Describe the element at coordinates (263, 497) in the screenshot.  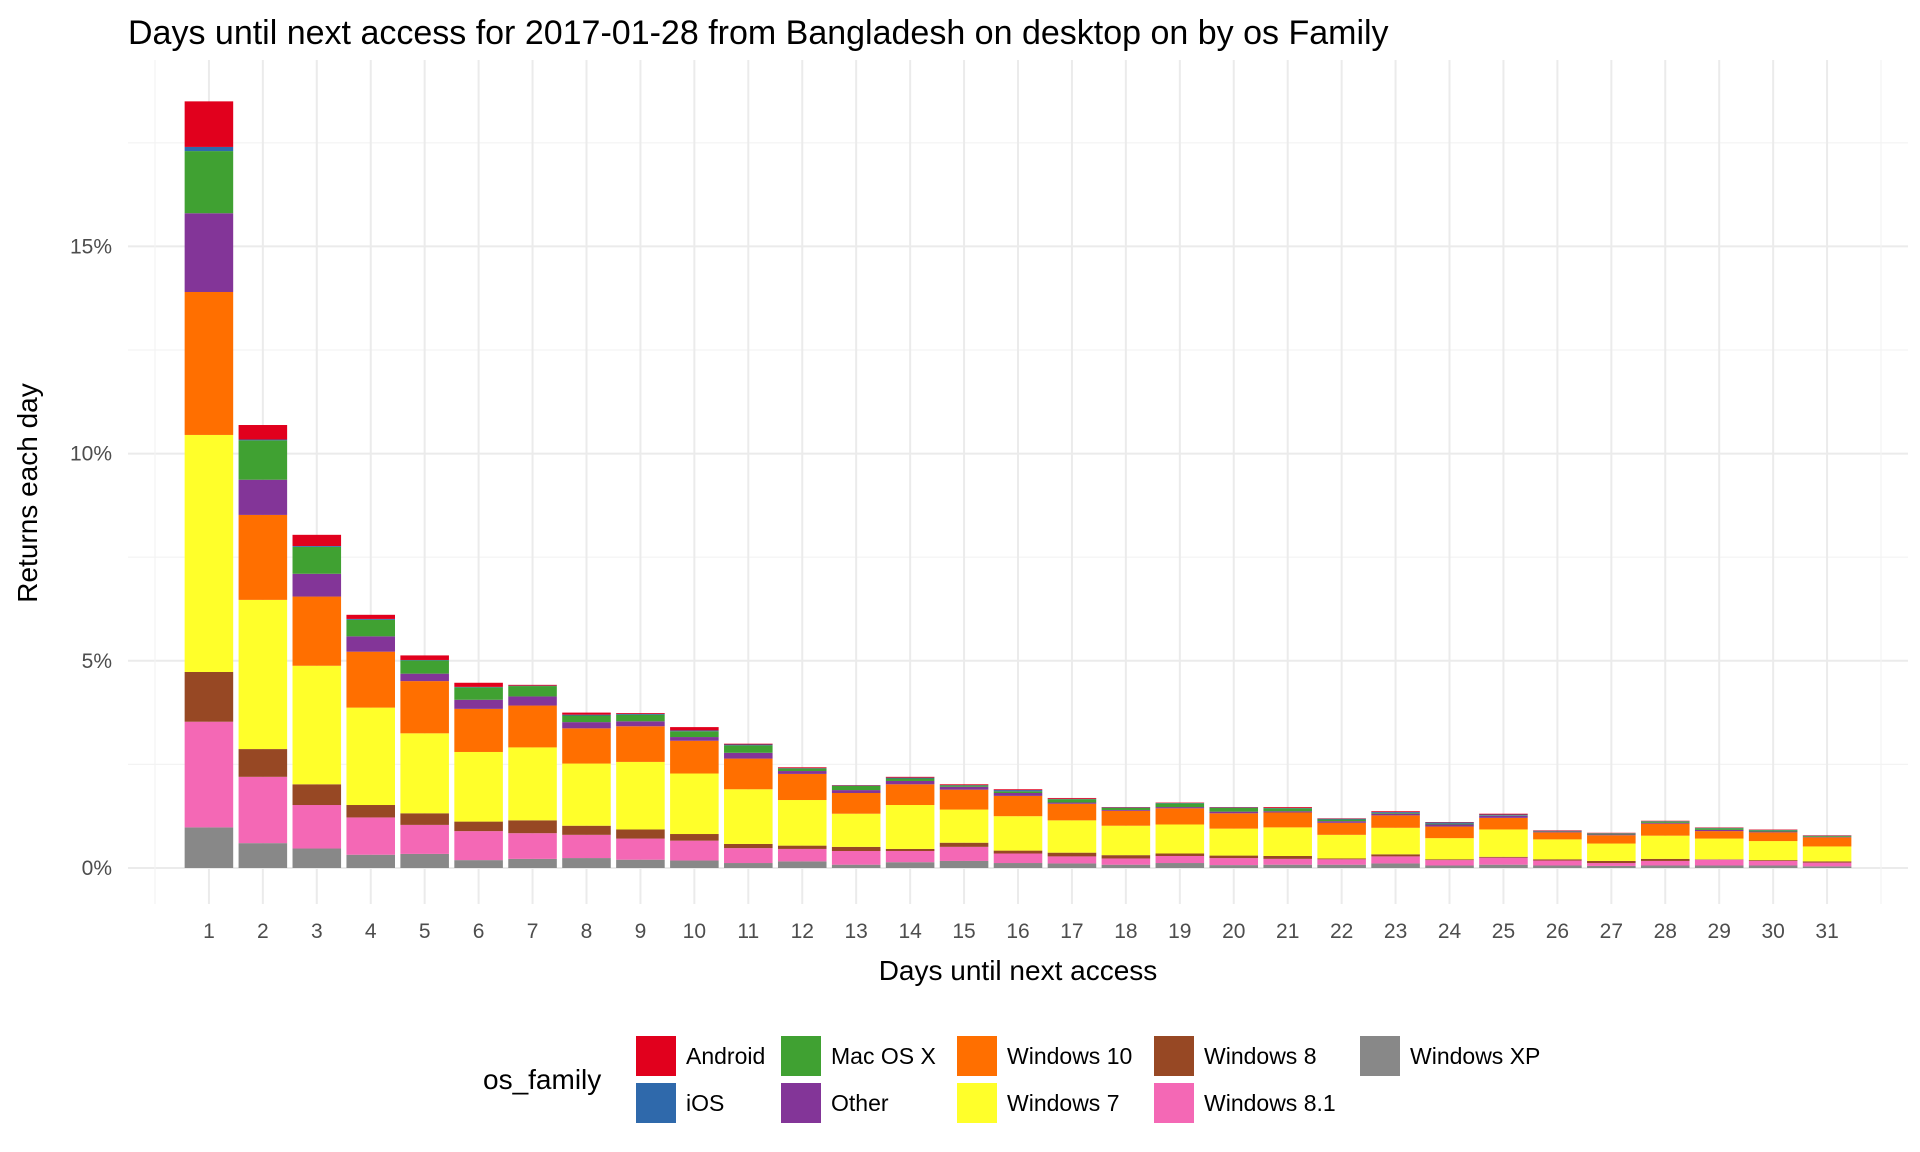
I see `bar-segment-2-other` at that location.